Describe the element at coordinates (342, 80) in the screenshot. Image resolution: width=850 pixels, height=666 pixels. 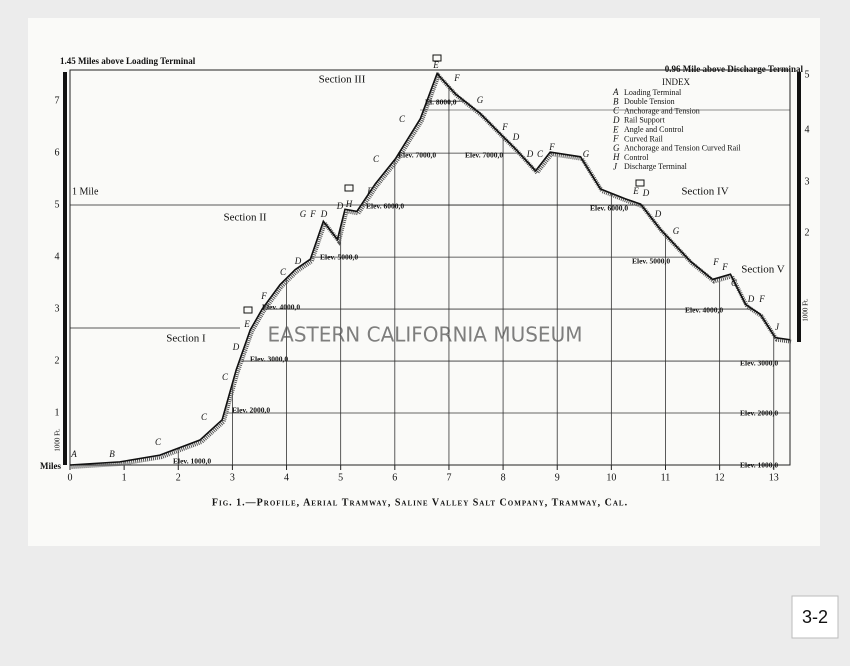
I see `section-label: Section III` at that location.